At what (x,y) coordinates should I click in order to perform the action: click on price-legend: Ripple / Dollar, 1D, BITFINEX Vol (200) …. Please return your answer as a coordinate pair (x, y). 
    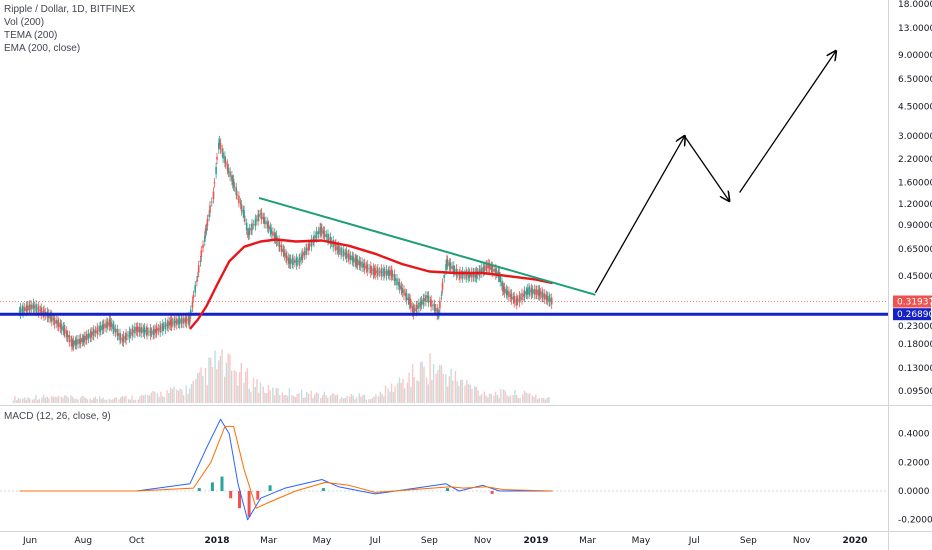
    Looking at the image, I should click on (69, 29).